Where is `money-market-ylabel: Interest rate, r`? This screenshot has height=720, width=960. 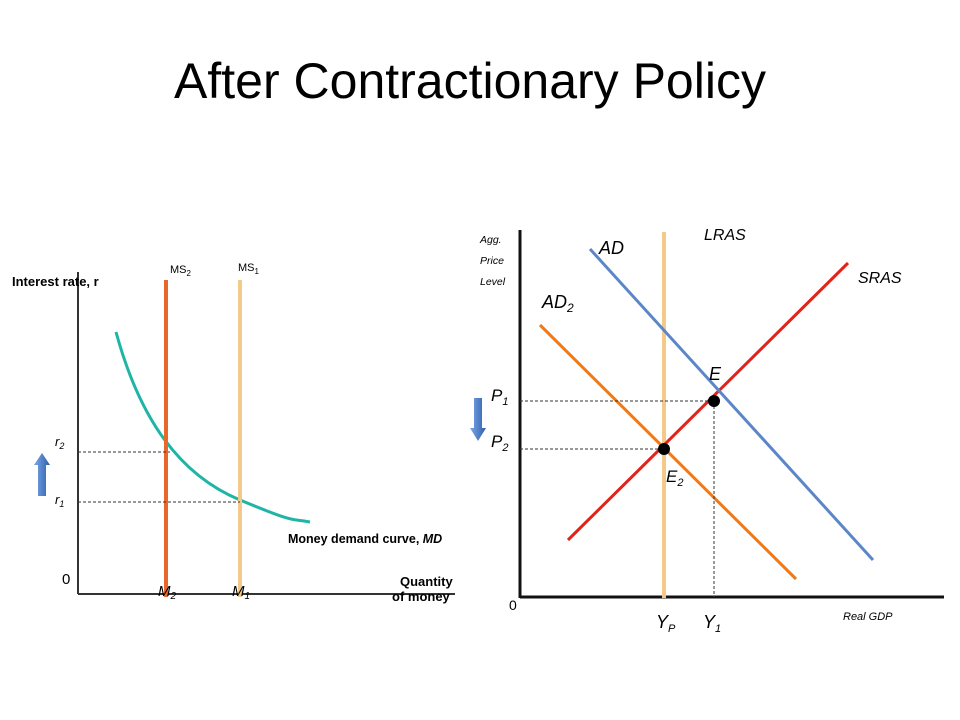
money-market-ylabel: Interest rate, r is located at coordinates (55, 281).